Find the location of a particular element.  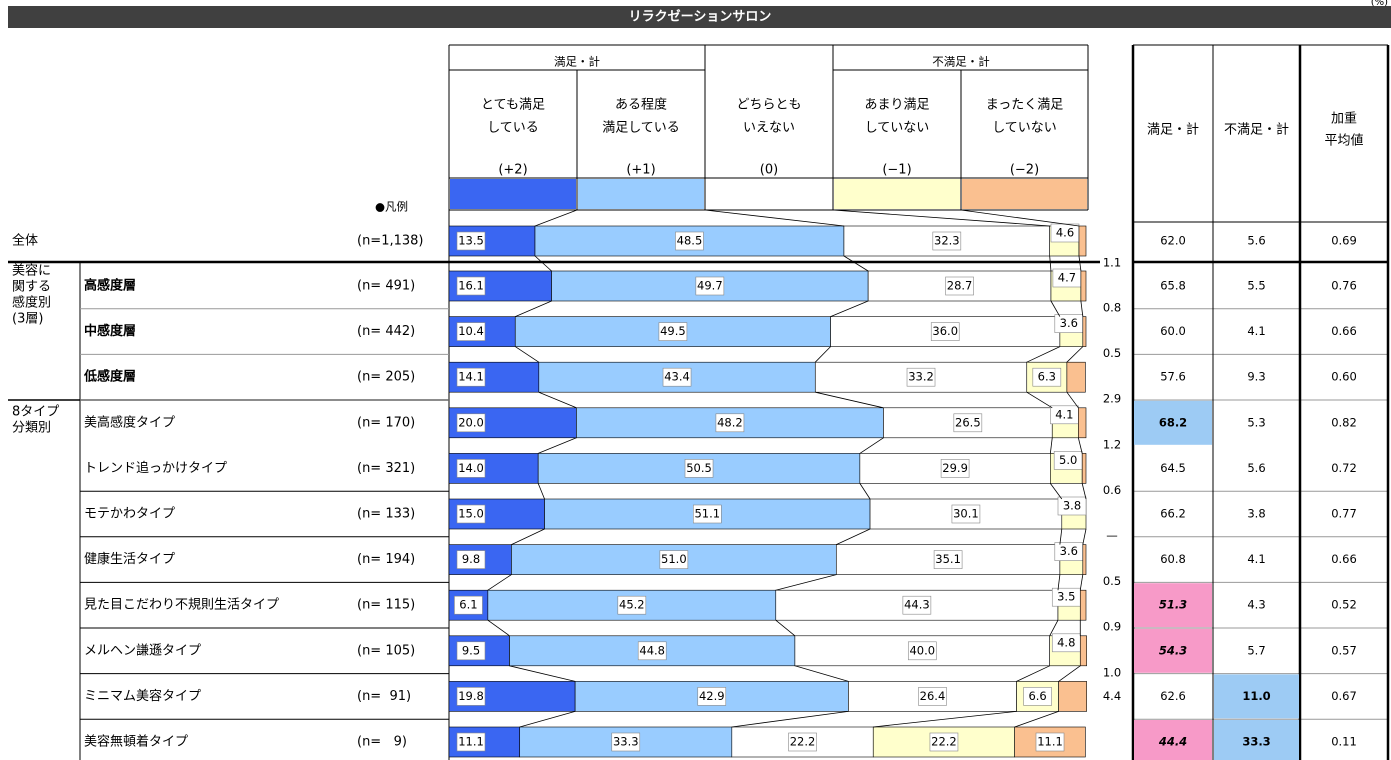

data-label: 51.1 is located at coordinates (707, 514).